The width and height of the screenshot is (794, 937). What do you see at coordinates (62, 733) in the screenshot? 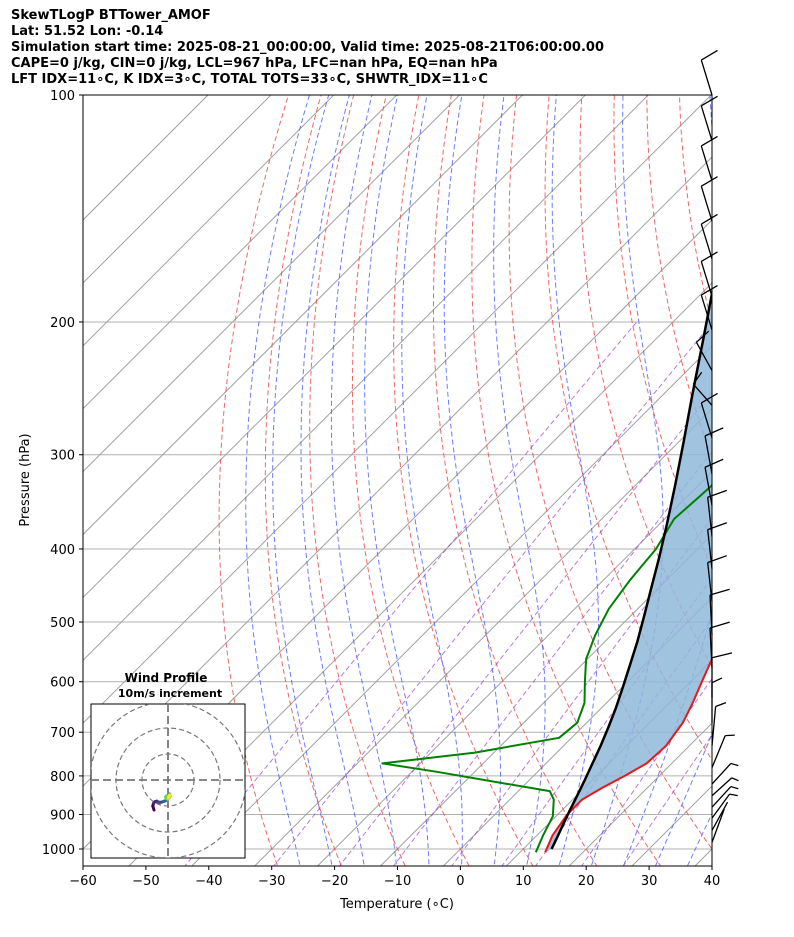
I see `y-tick-label: 700` at bounding box center [62, 733].